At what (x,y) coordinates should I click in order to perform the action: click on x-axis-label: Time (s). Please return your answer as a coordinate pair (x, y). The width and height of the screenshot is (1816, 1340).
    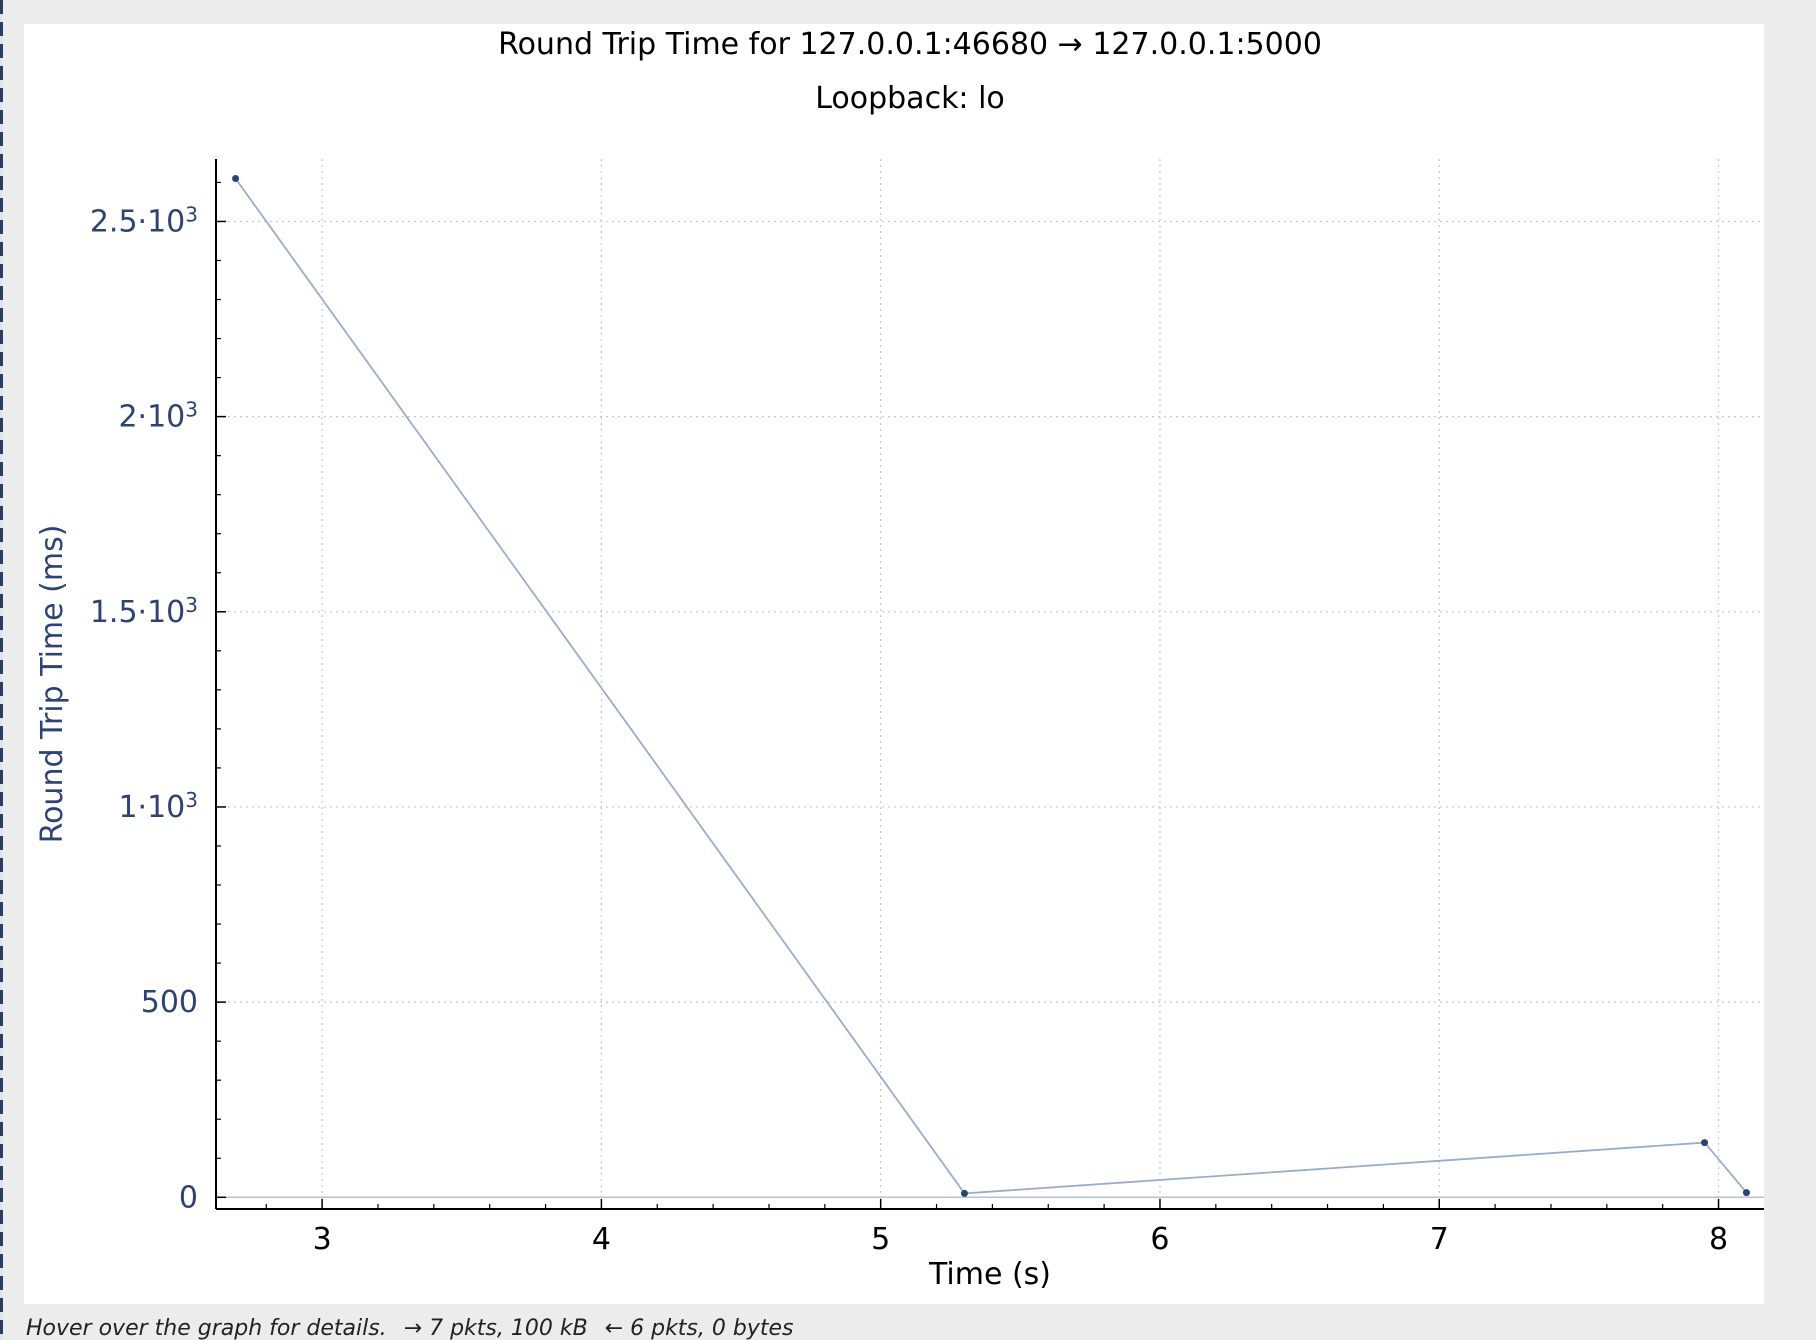
    Looking at the image, I should click on (989, 1274).